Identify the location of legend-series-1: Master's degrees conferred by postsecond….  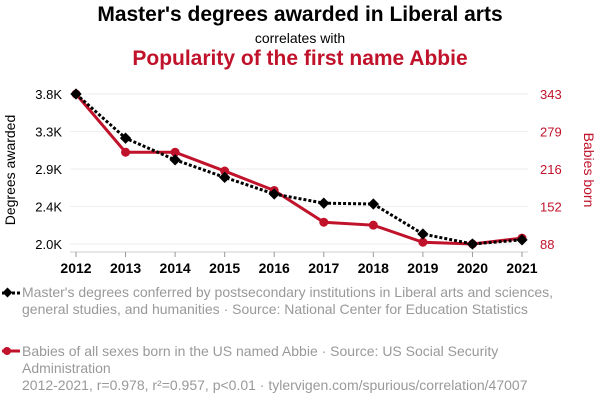
(302, 301).